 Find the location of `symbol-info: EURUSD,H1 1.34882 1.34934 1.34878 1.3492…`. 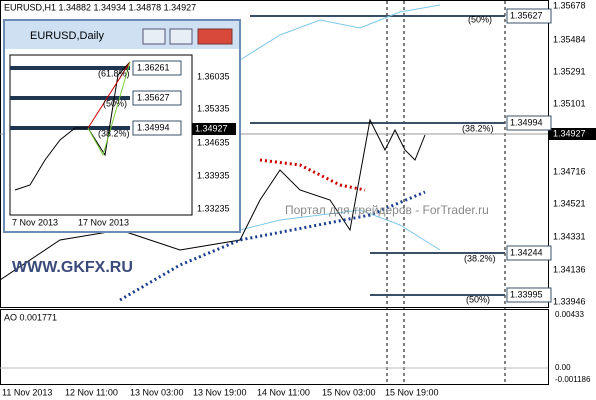

symbol-info: EURUSD,H1 1.34882 1.34934 1.34878 1.3492… is located at coordinates (100, 7).